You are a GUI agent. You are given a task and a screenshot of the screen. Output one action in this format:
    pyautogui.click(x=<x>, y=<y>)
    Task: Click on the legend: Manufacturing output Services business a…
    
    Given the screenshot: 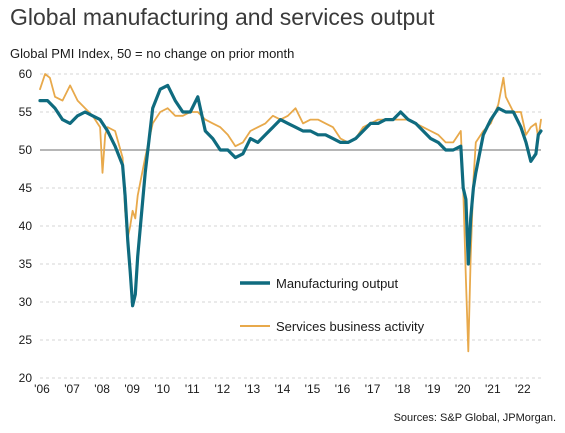 What is the action you would take?
    pyautogui.click(x=332, y=305)
    